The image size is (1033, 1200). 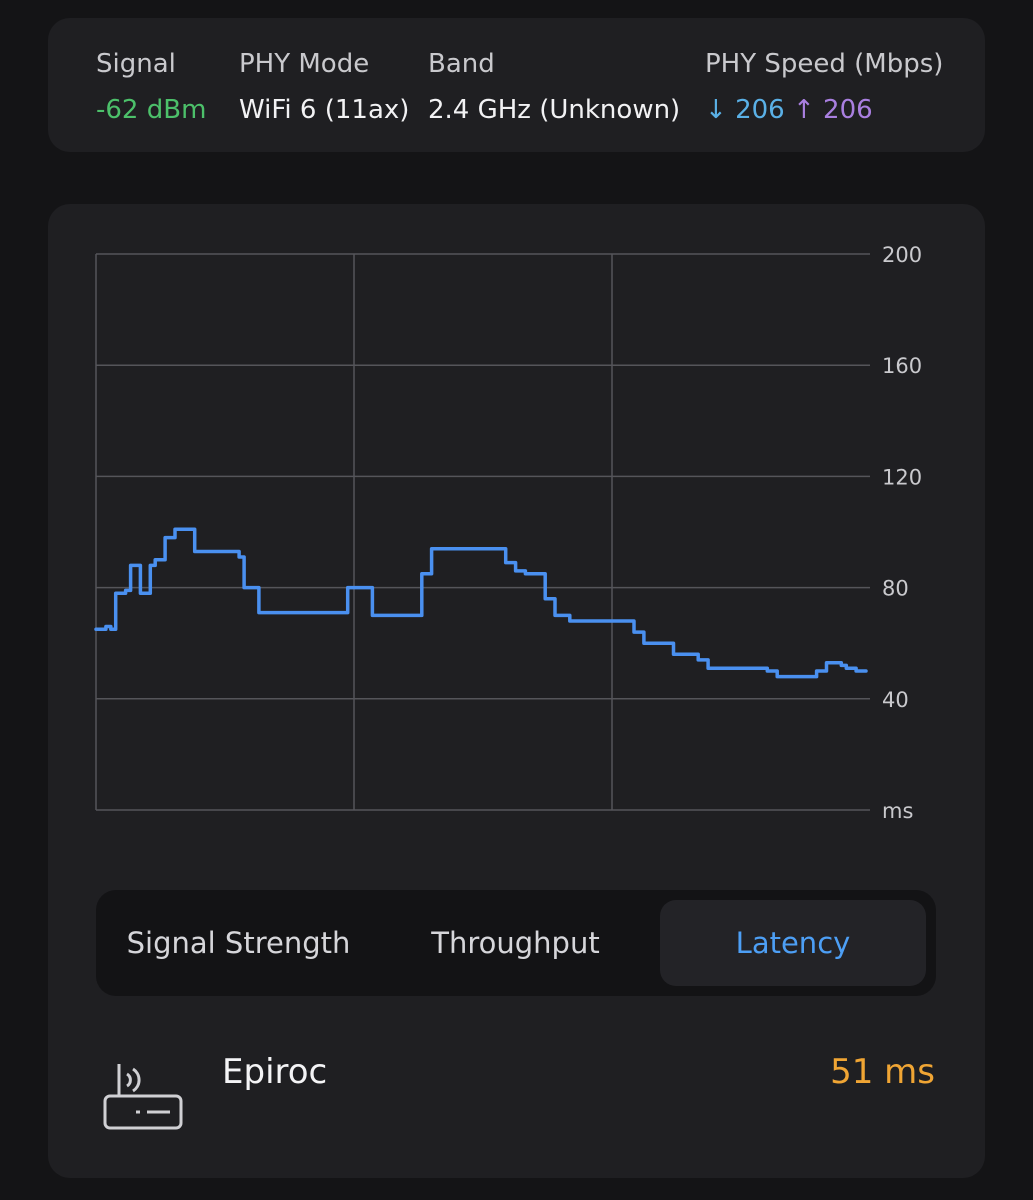 What do you see at coordinates (324, 87) in the screenshot?
I see `phy-mode-column: PHY Mode WiFi 6 (11ax)` at bounding box center [324, 87].